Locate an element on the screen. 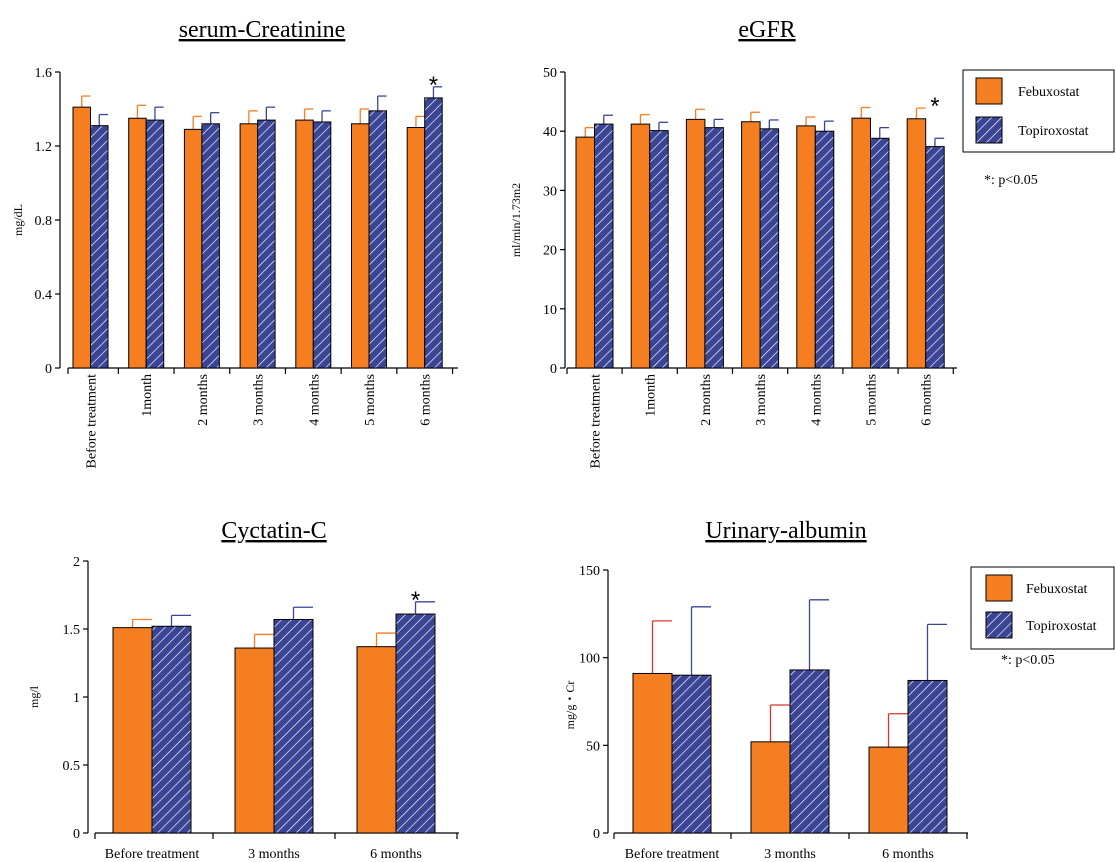  y-tick-label: 0.8 is located at coordinates (44, 221).